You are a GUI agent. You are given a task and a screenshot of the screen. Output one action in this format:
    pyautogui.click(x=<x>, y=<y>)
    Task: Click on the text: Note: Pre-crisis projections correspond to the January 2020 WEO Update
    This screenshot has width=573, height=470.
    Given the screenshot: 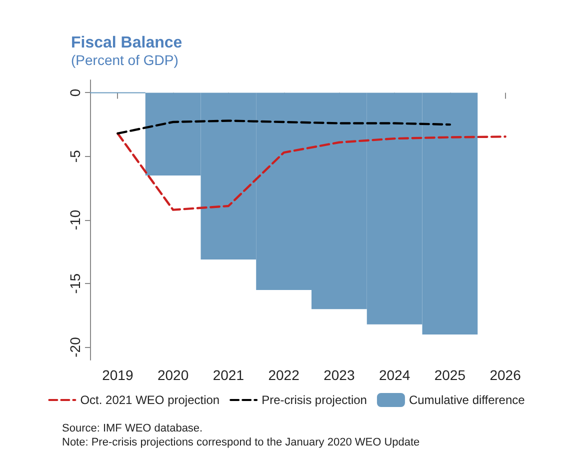 What is the action you would take?
    pyautogui.click(x=241, y=442)
    